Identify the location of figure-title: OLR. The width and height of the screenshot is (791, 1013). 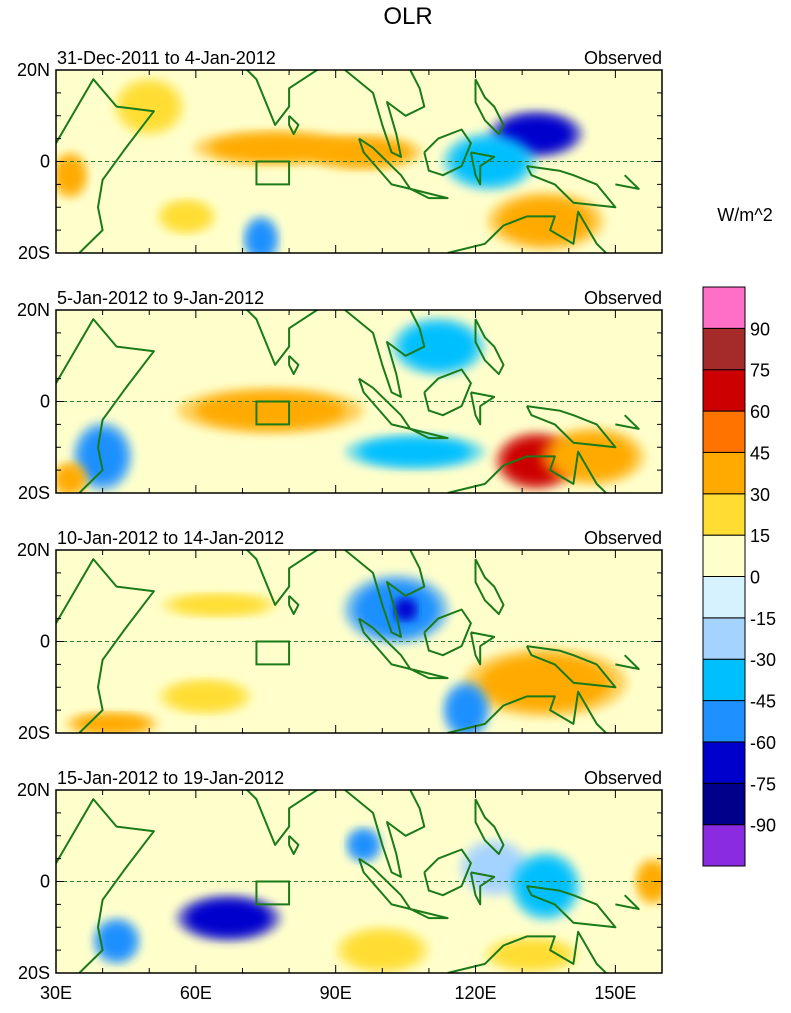
(407, 16).